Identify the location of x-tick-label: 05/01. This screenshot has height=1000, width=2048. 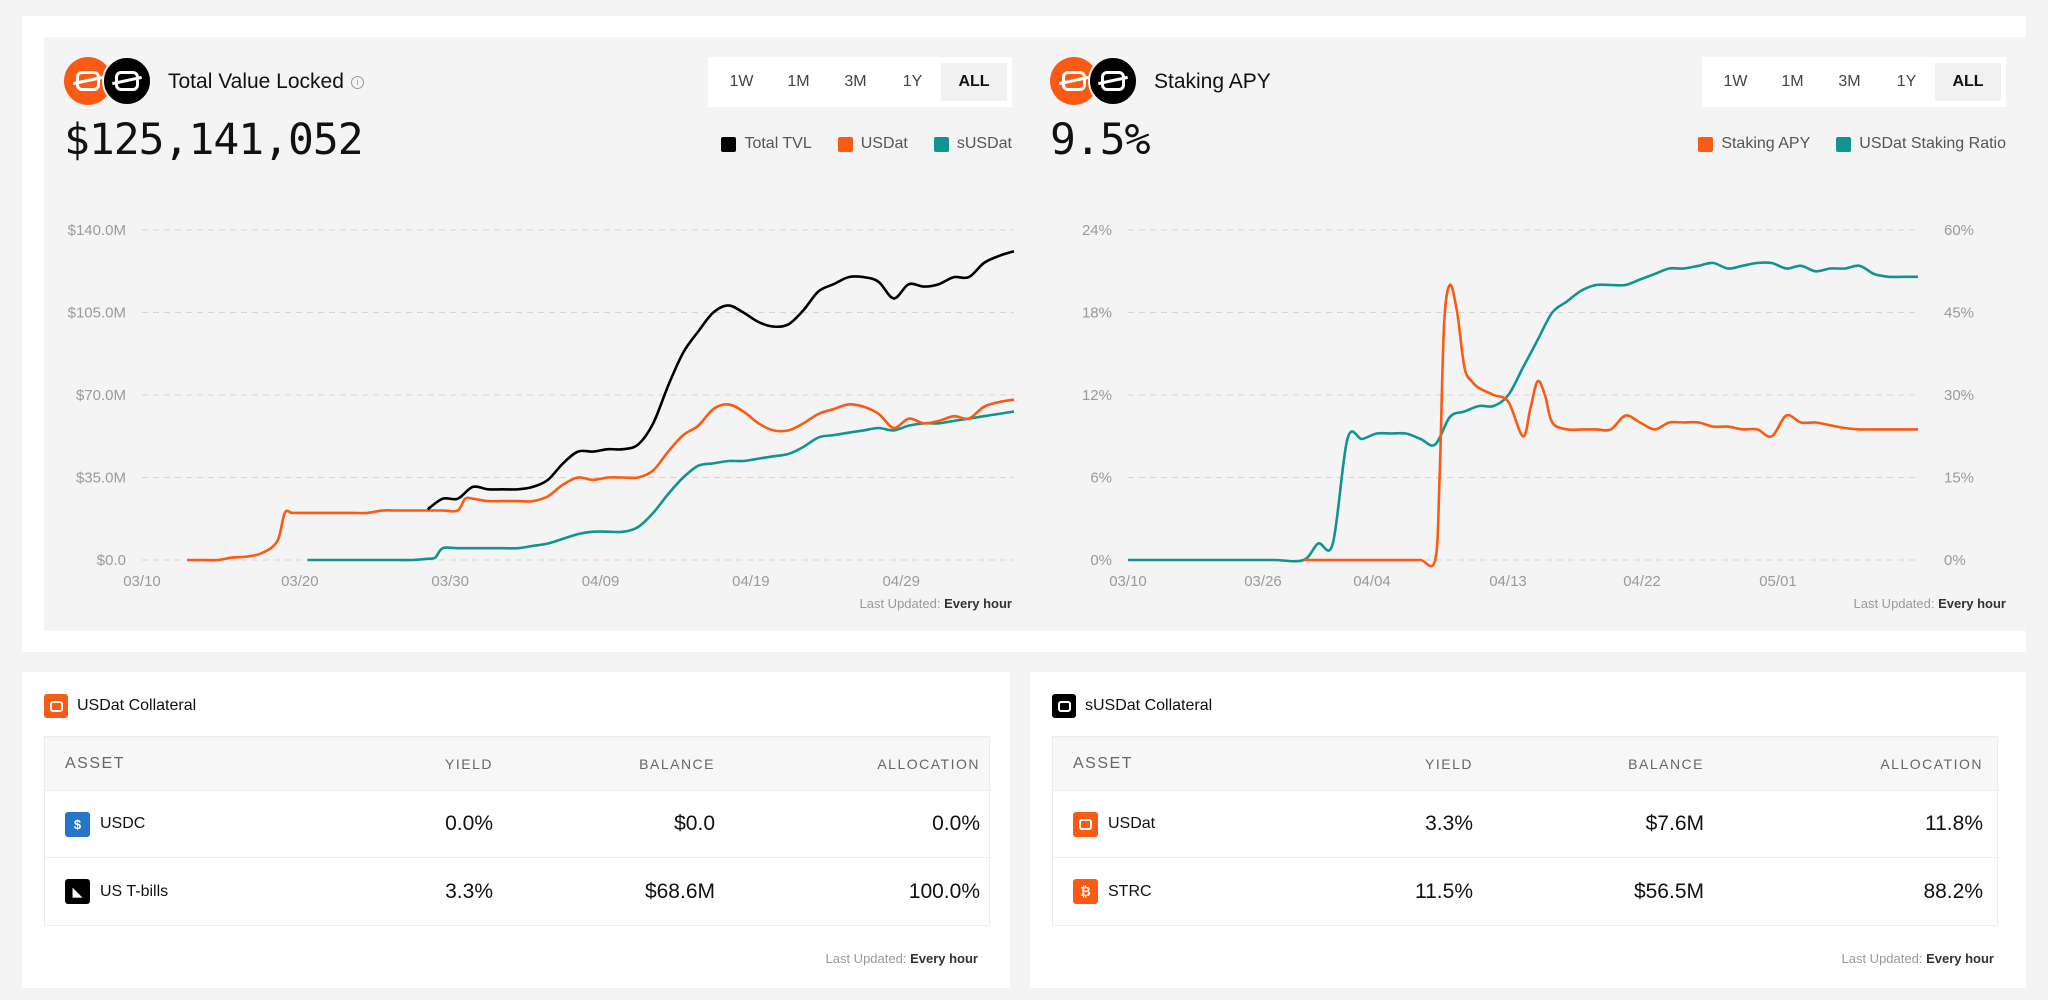
(1778, 581).